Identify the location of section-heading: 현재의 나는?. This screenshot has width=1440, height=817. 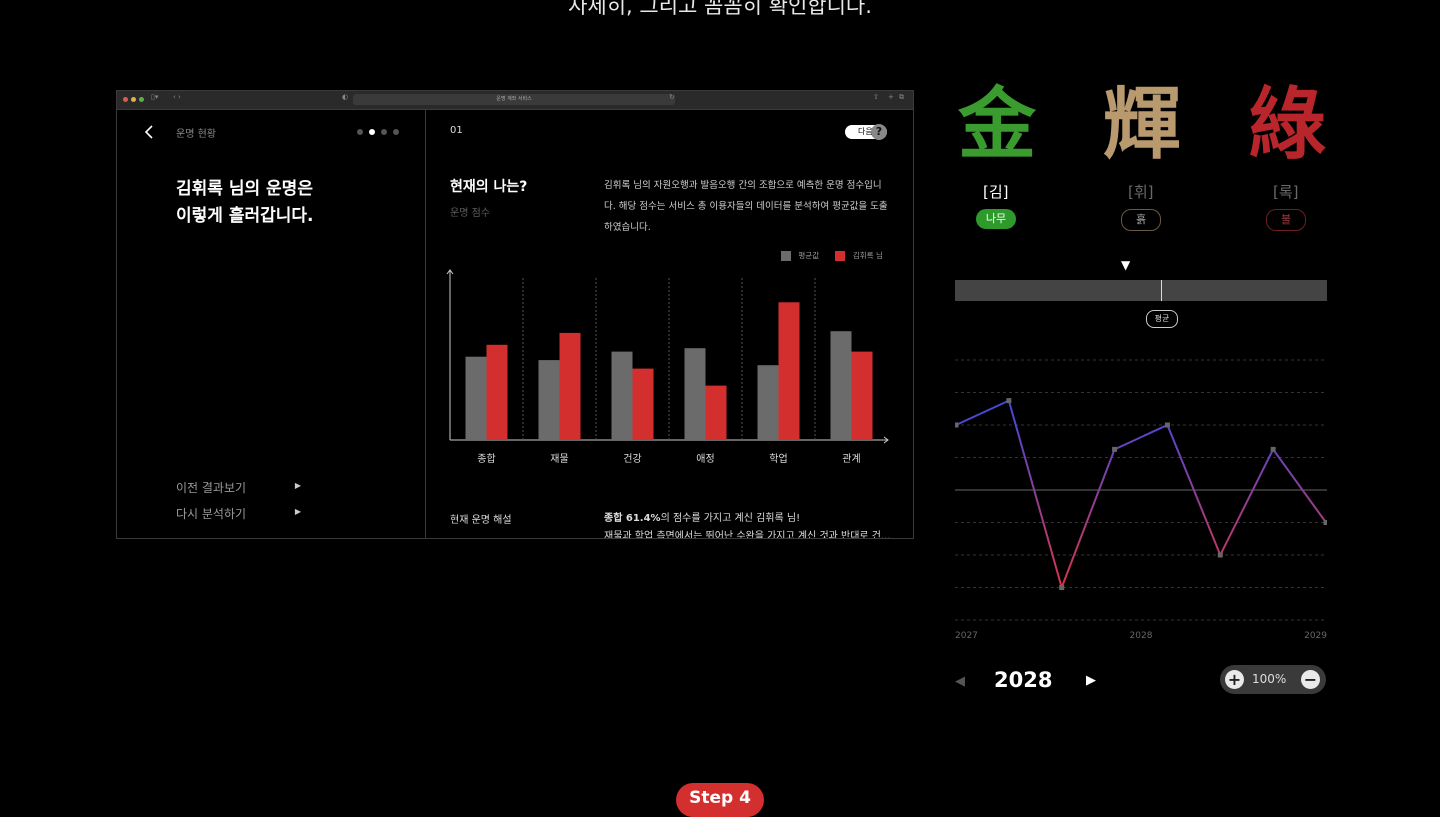
(489, 187).